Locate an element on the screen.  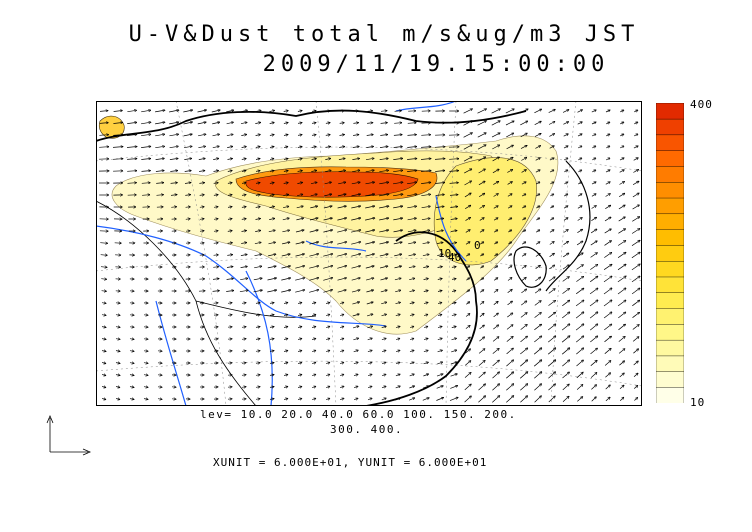
unit-vector-reference is located at coordinates (69, 435).